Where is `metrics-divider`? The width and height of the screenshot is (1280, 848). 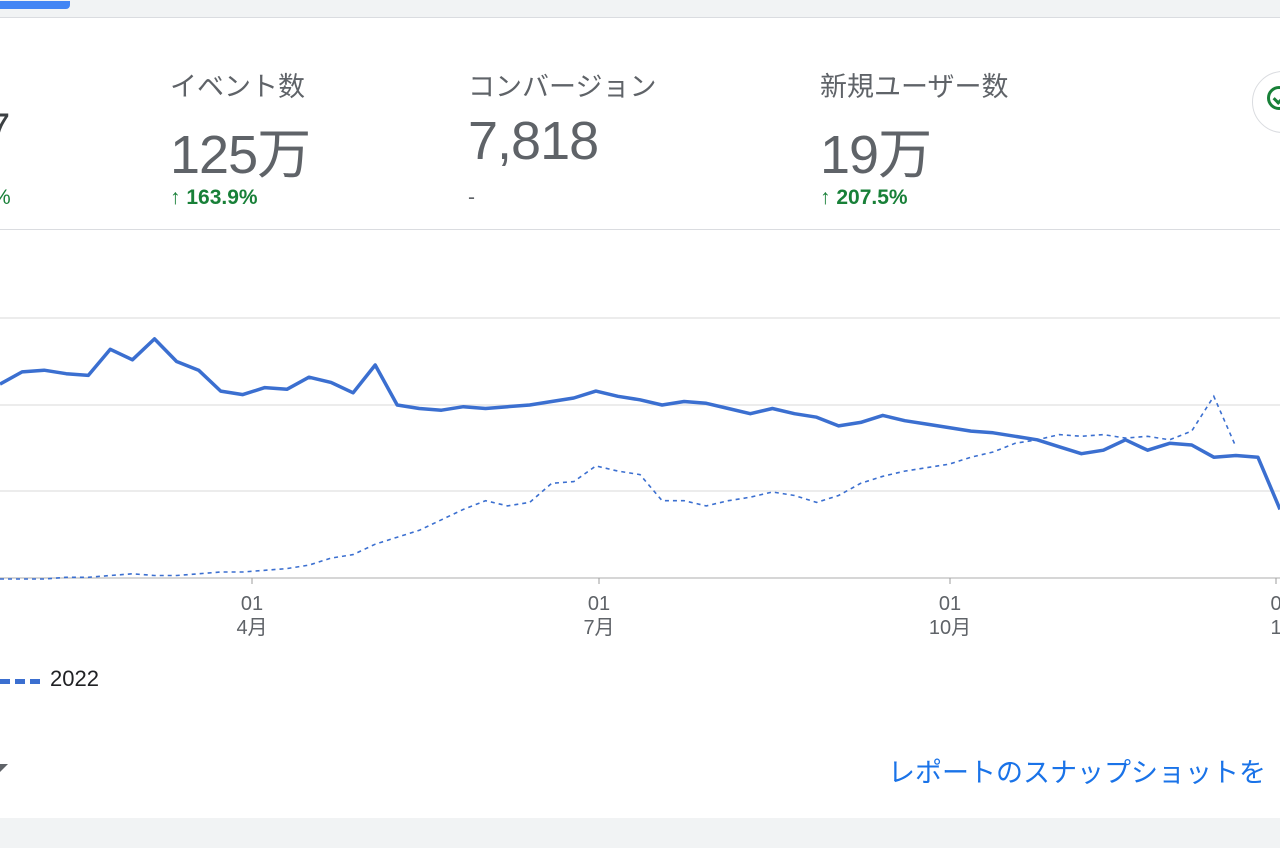 metrics-divider is located at coordinates (640, 229).